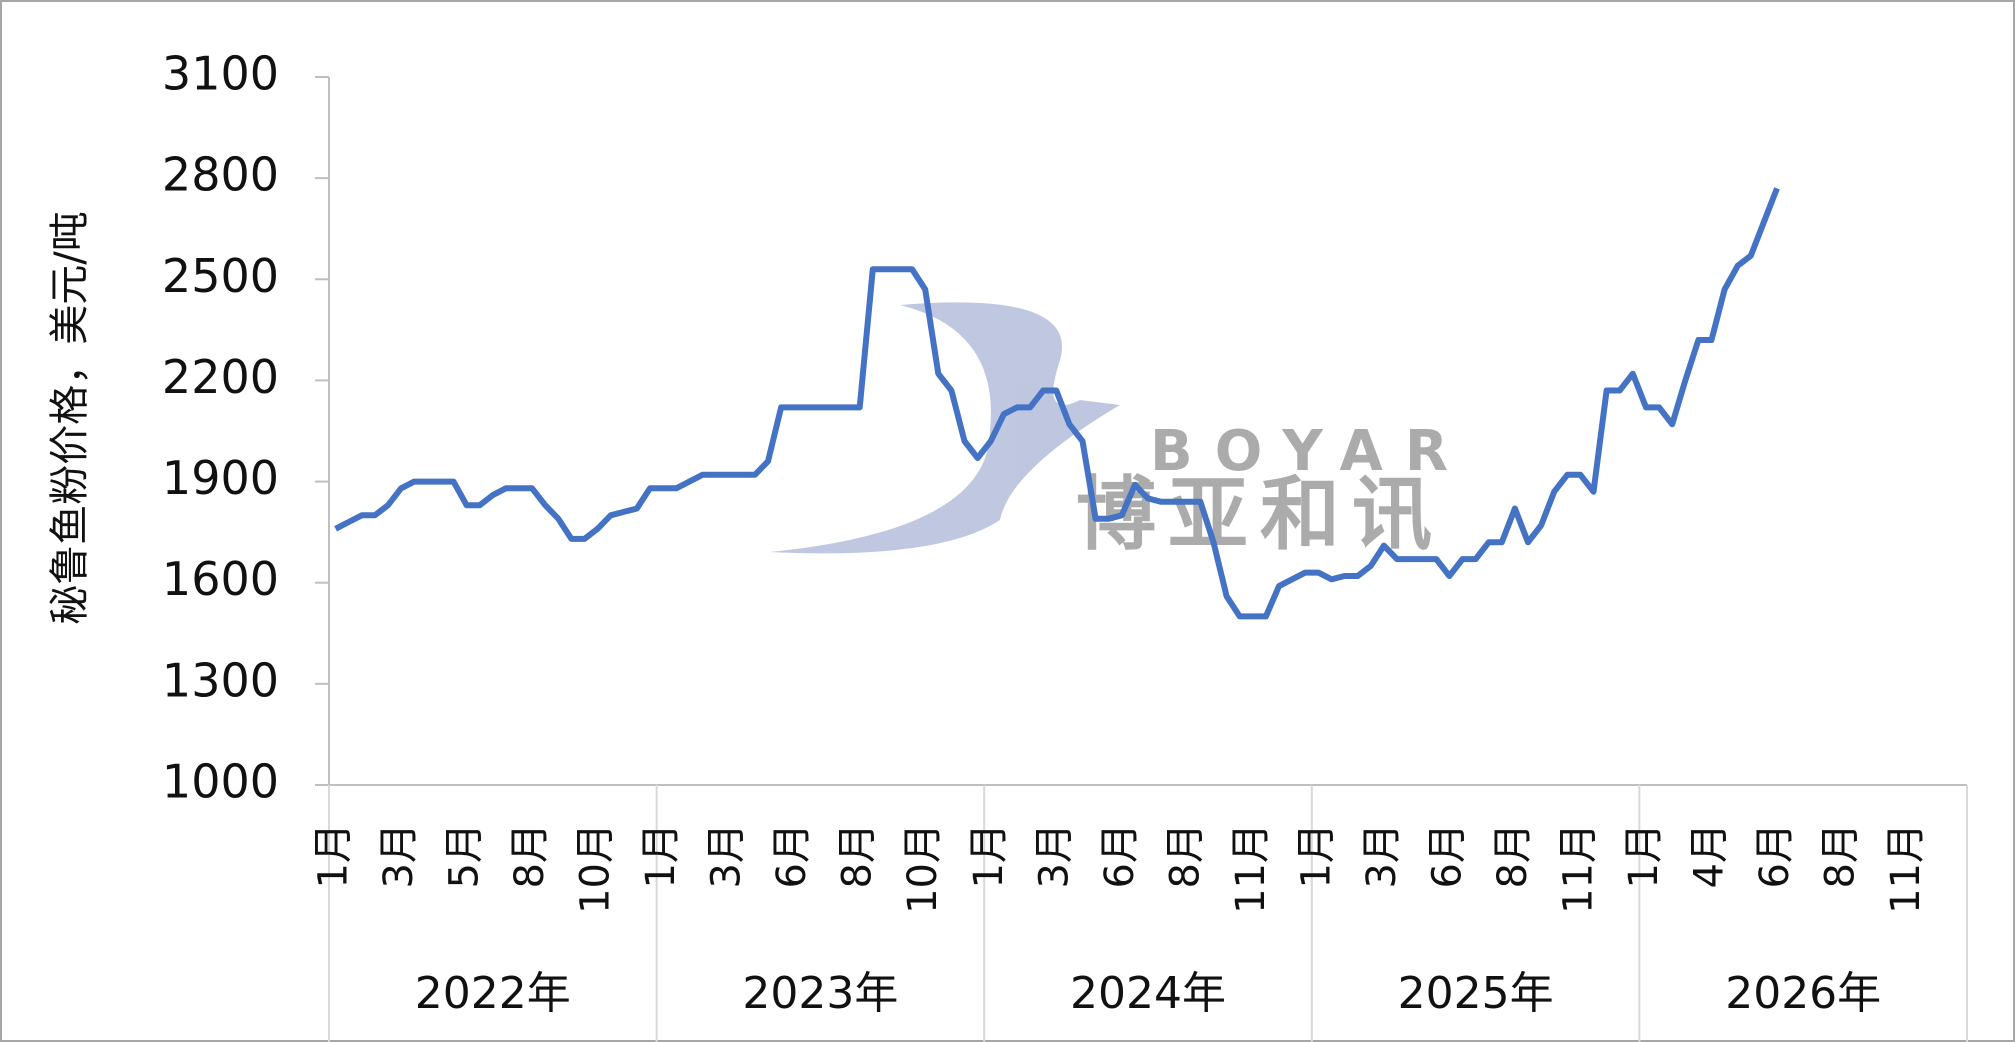  I want to click on y-tick-label: 1900, so click(220, 478).